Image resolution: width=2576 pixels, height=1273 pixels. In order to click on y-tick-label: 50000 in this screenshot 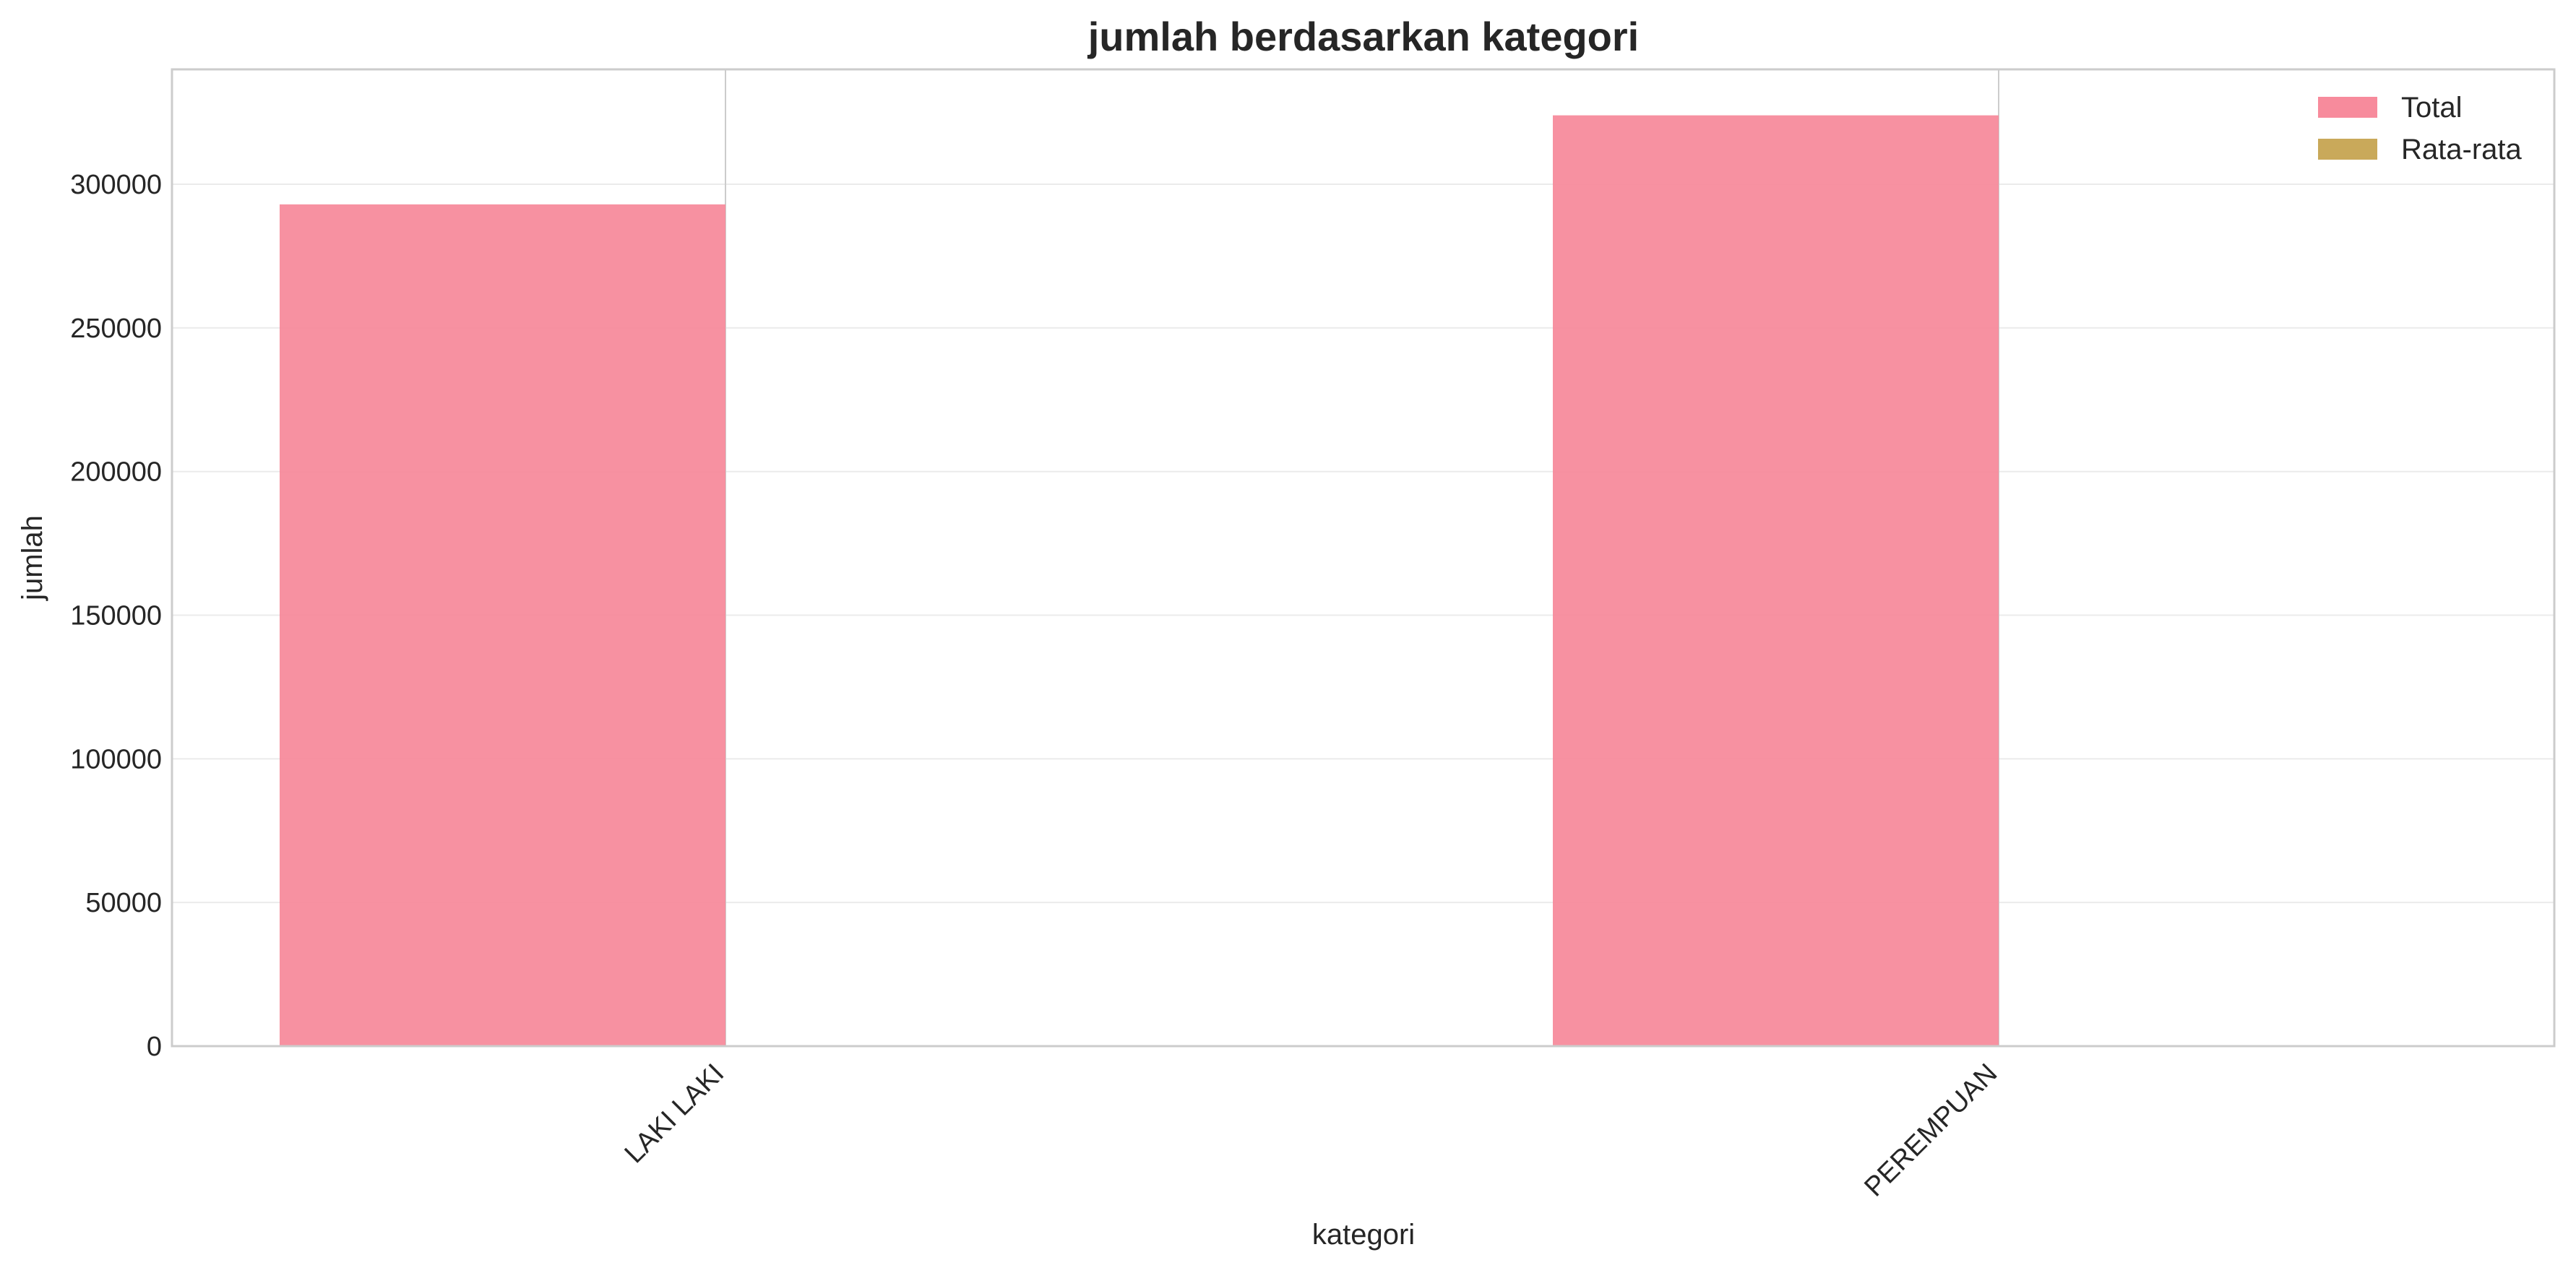, I will do `click(123, 903)`.